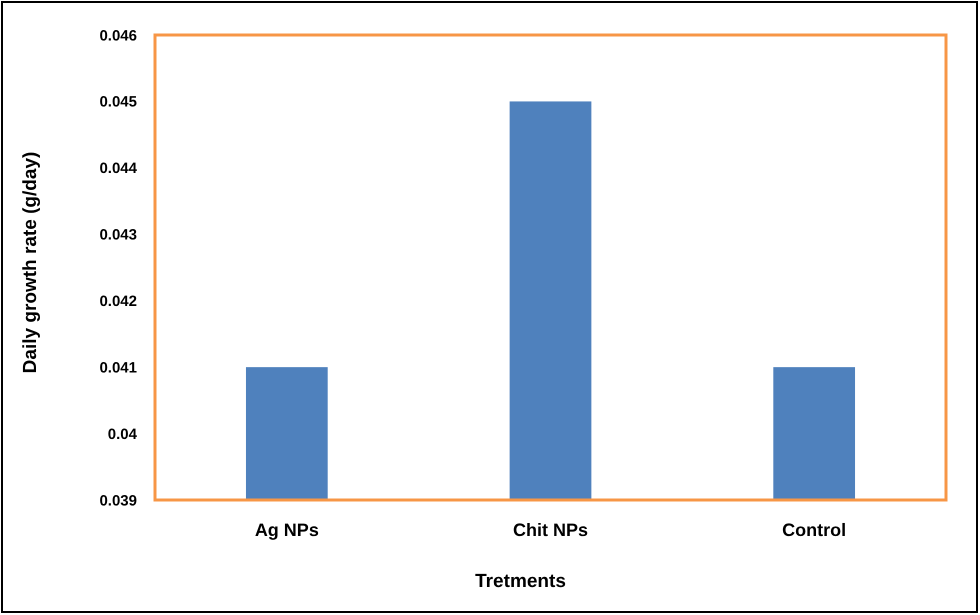  I want to click on x-tick-label: Control, so click(814, 530).